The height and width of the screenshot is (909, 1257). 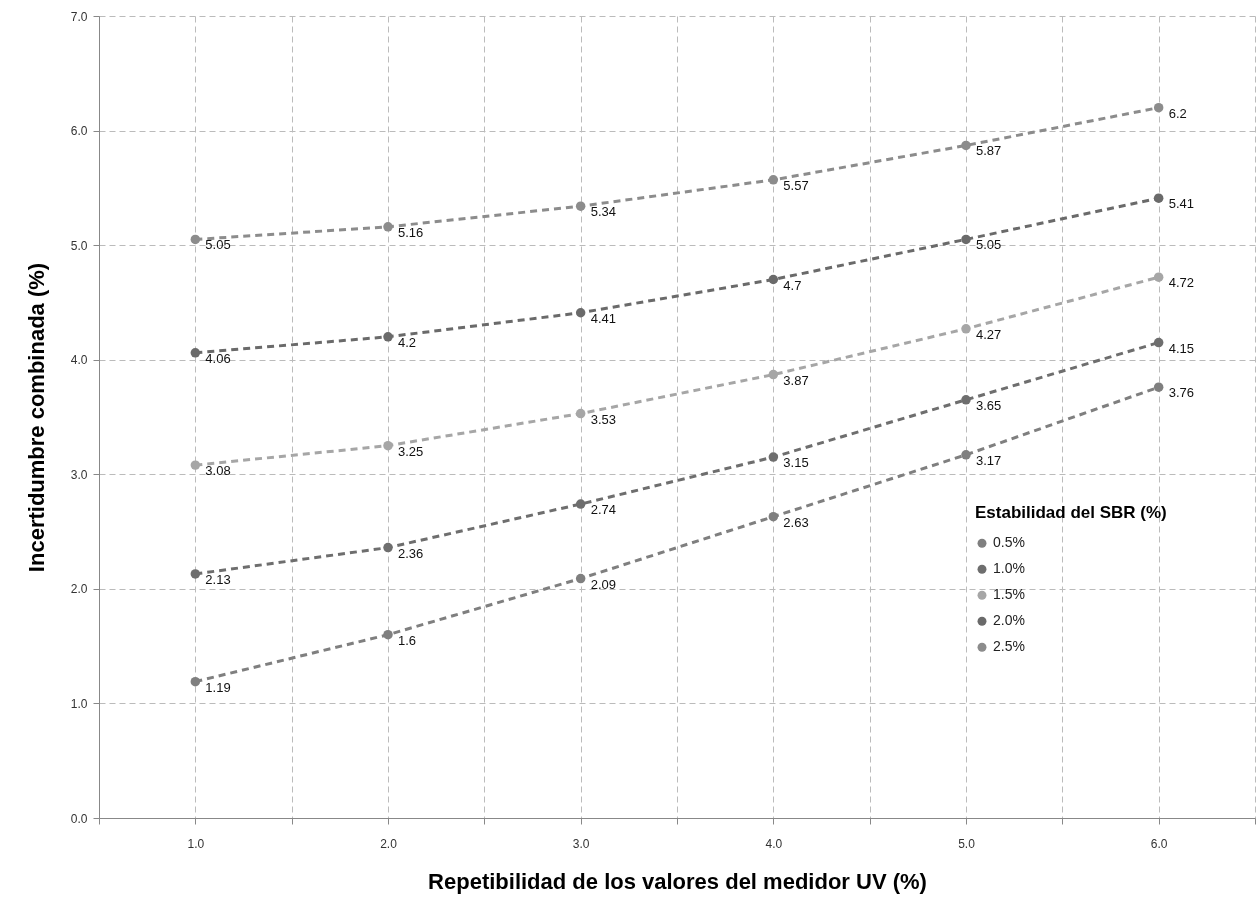 What do you see at coordinates (218, 471) in the screenshot?
I see `data-label: 3.08` at bounding box center [218, 471].